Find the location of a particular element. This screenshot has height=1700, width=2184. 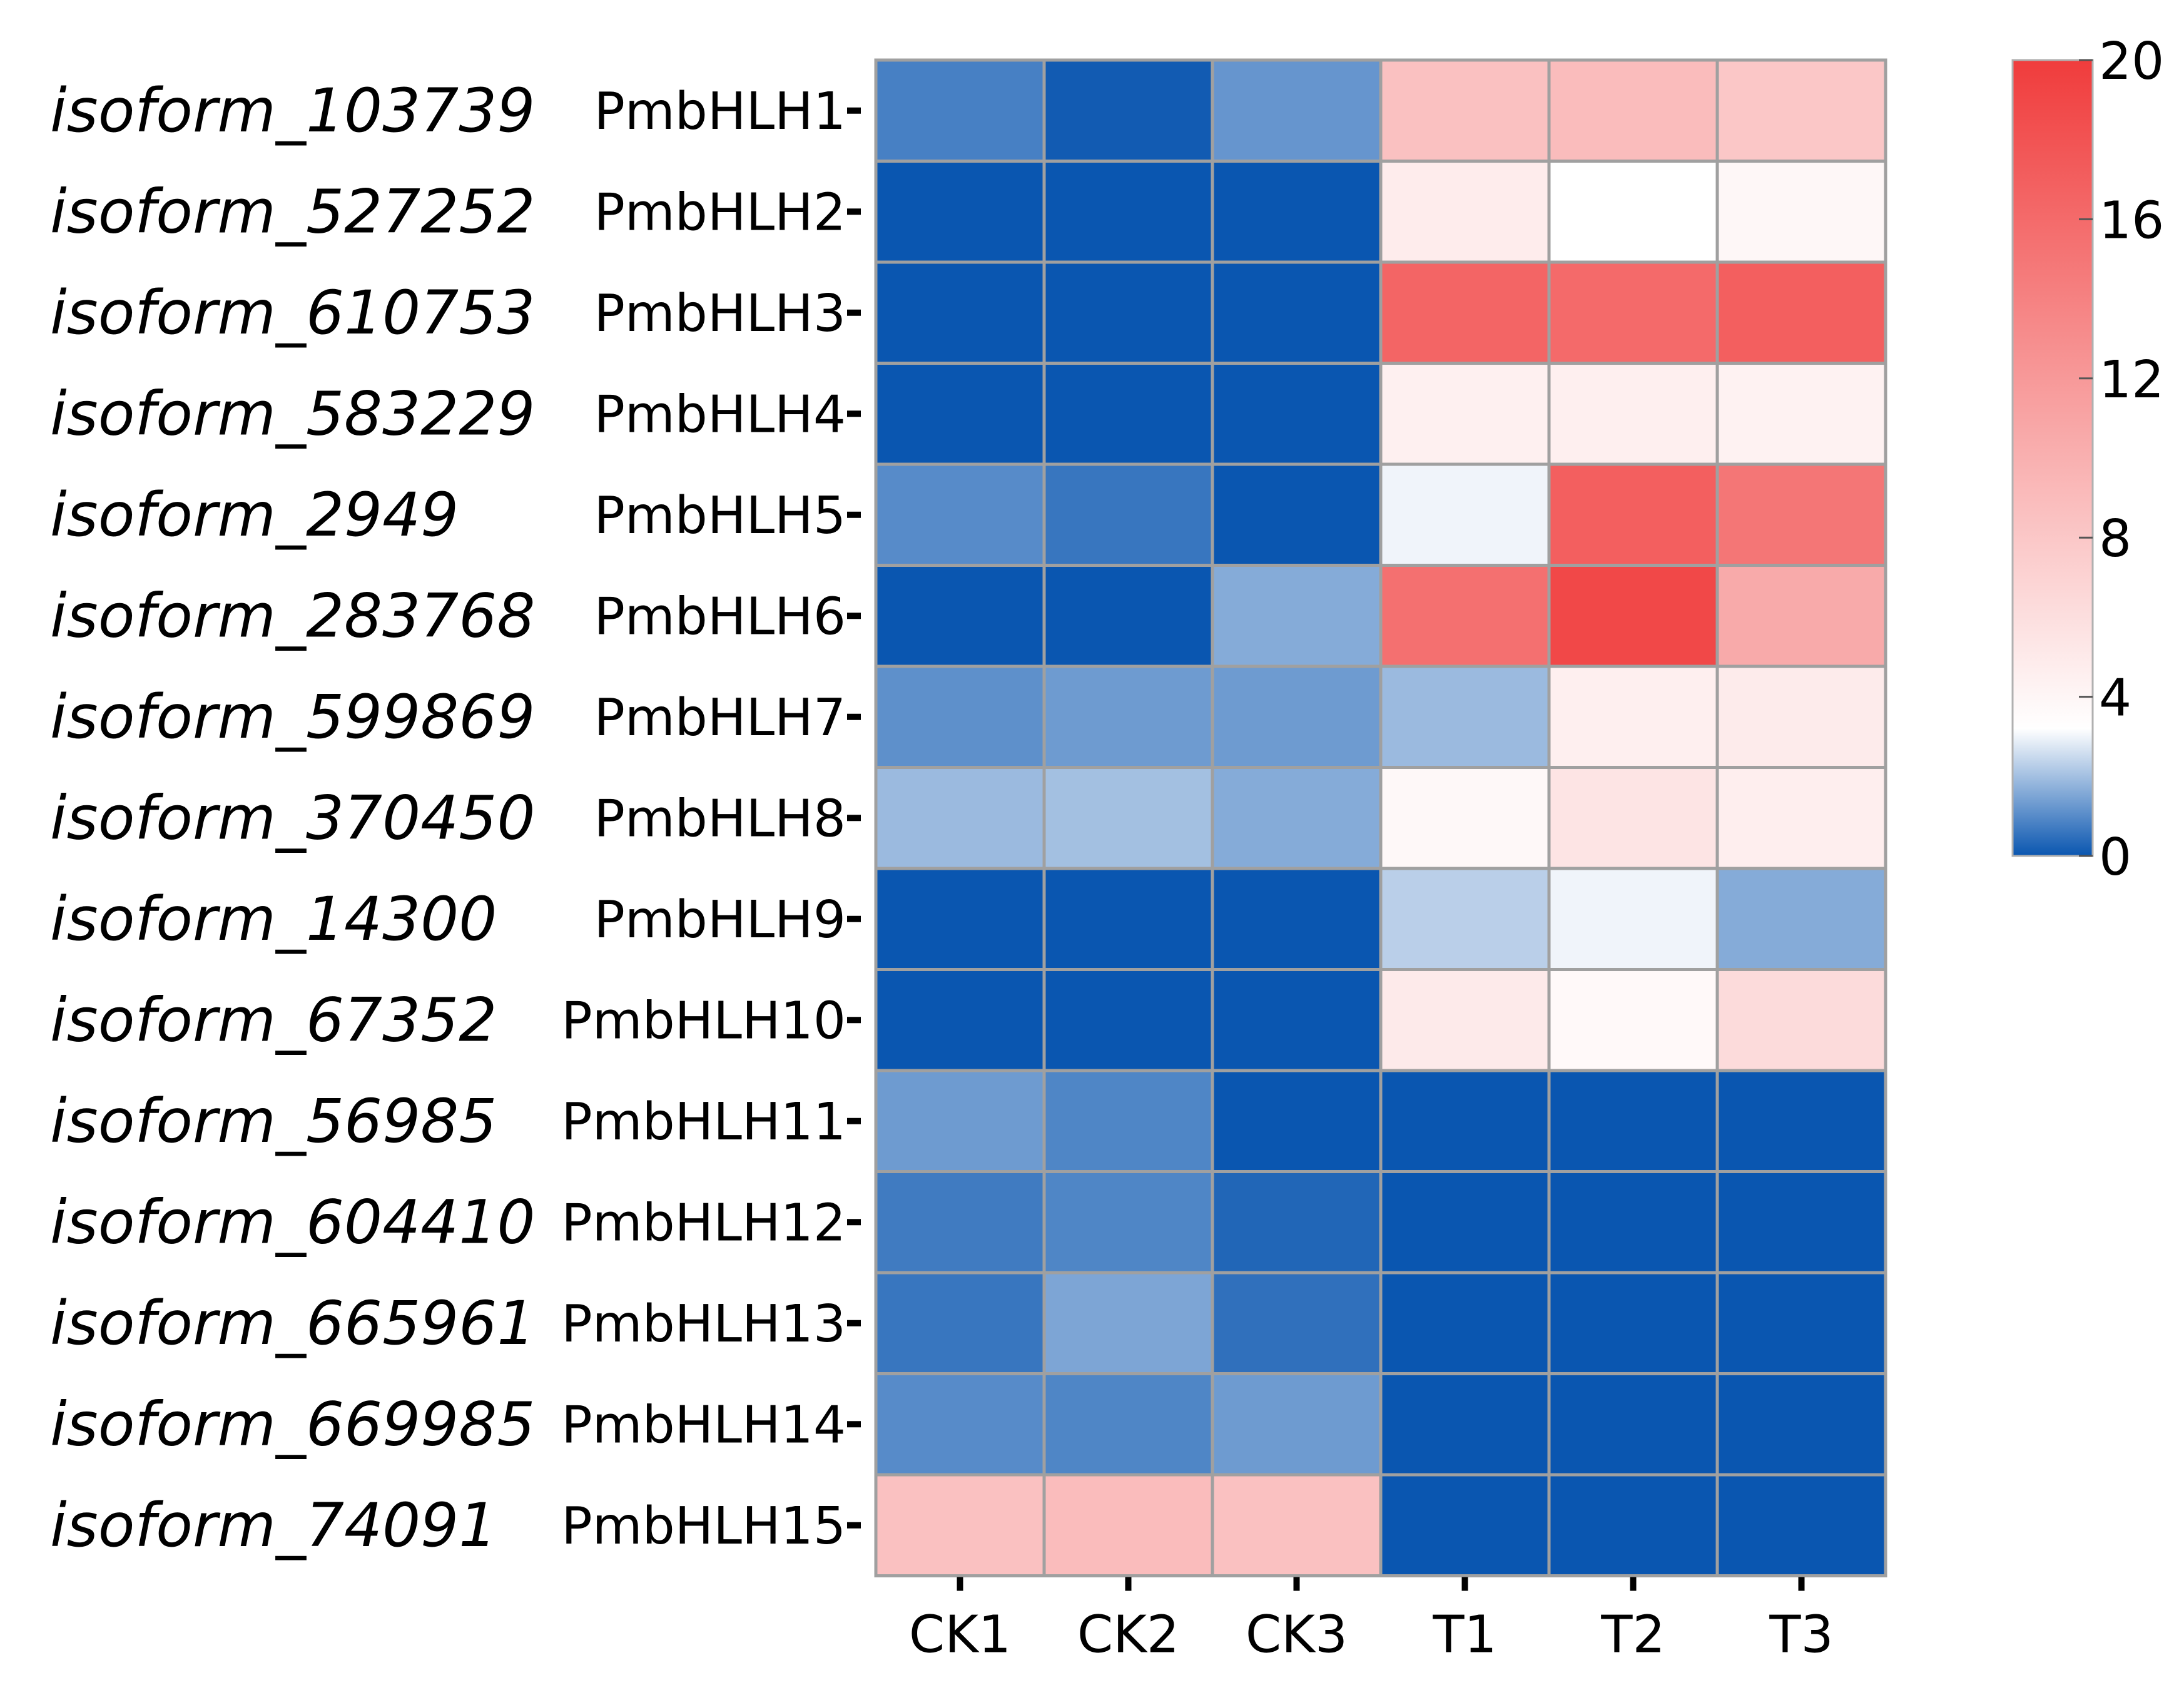

gene-label: PmbHLH5 is located at coordinates (720, 516).